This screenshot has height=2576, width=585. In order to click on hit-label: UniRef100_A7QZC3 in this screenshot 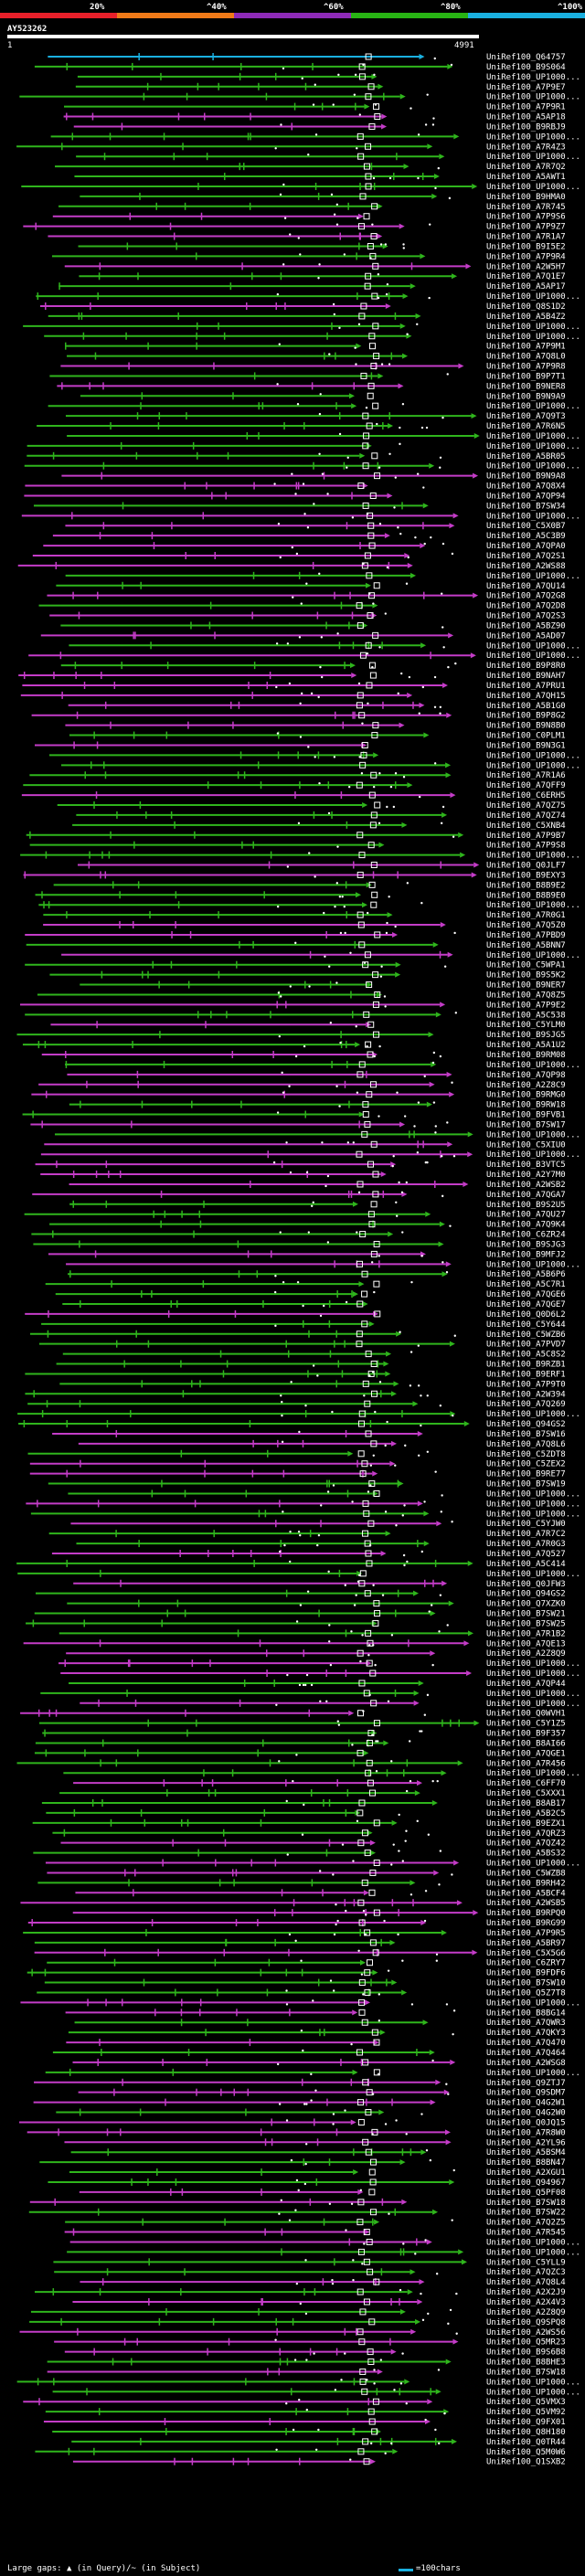, I will do `click(526, 2272)`.